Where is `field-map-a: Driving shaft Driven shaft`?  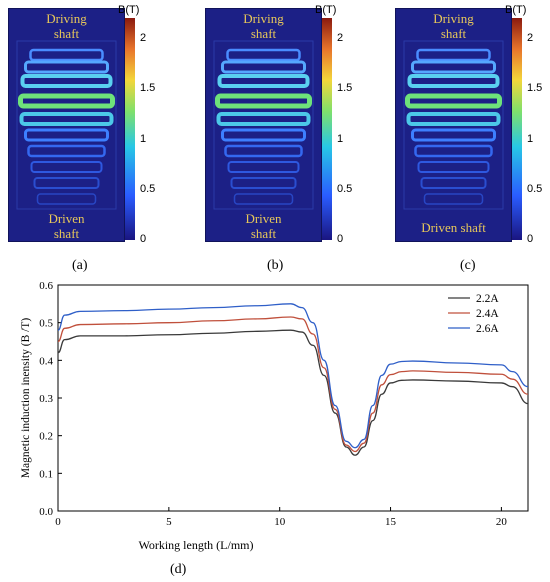
field-map-a: Driving shaft Driven shaft is located at coordinates (66, 125).